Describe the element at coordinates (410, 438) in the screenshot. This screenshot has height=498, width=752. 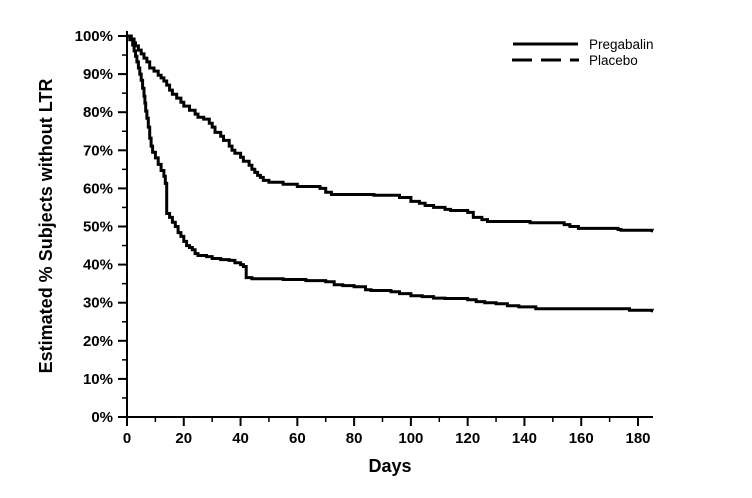
I see `x-tick-label: 100` at that location.